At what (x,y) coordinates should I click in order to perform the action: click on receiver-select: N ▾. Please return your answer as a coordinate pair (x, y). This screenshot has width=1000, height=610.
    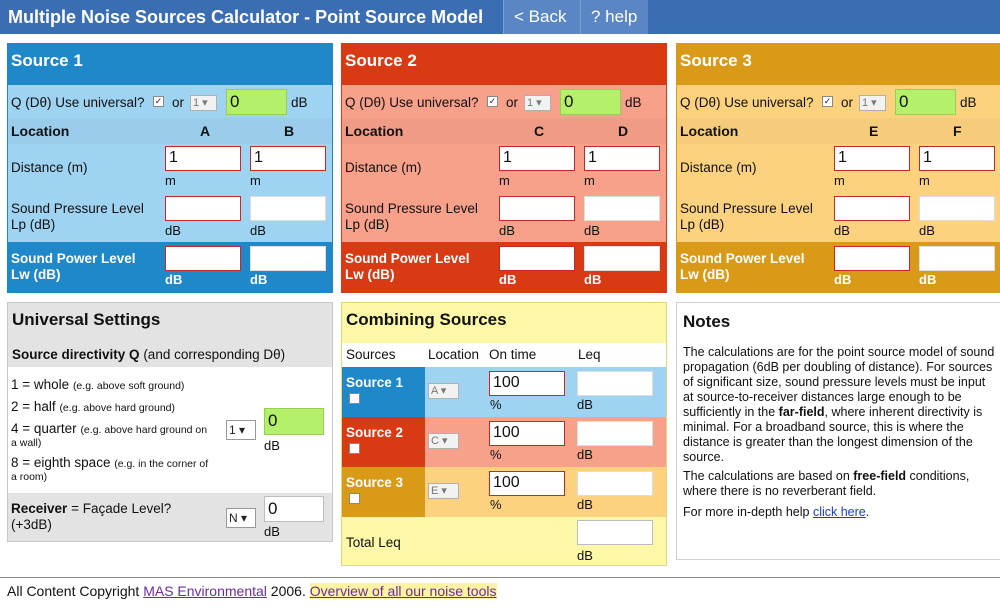
    Looking at the image, I should click on (241, 518).